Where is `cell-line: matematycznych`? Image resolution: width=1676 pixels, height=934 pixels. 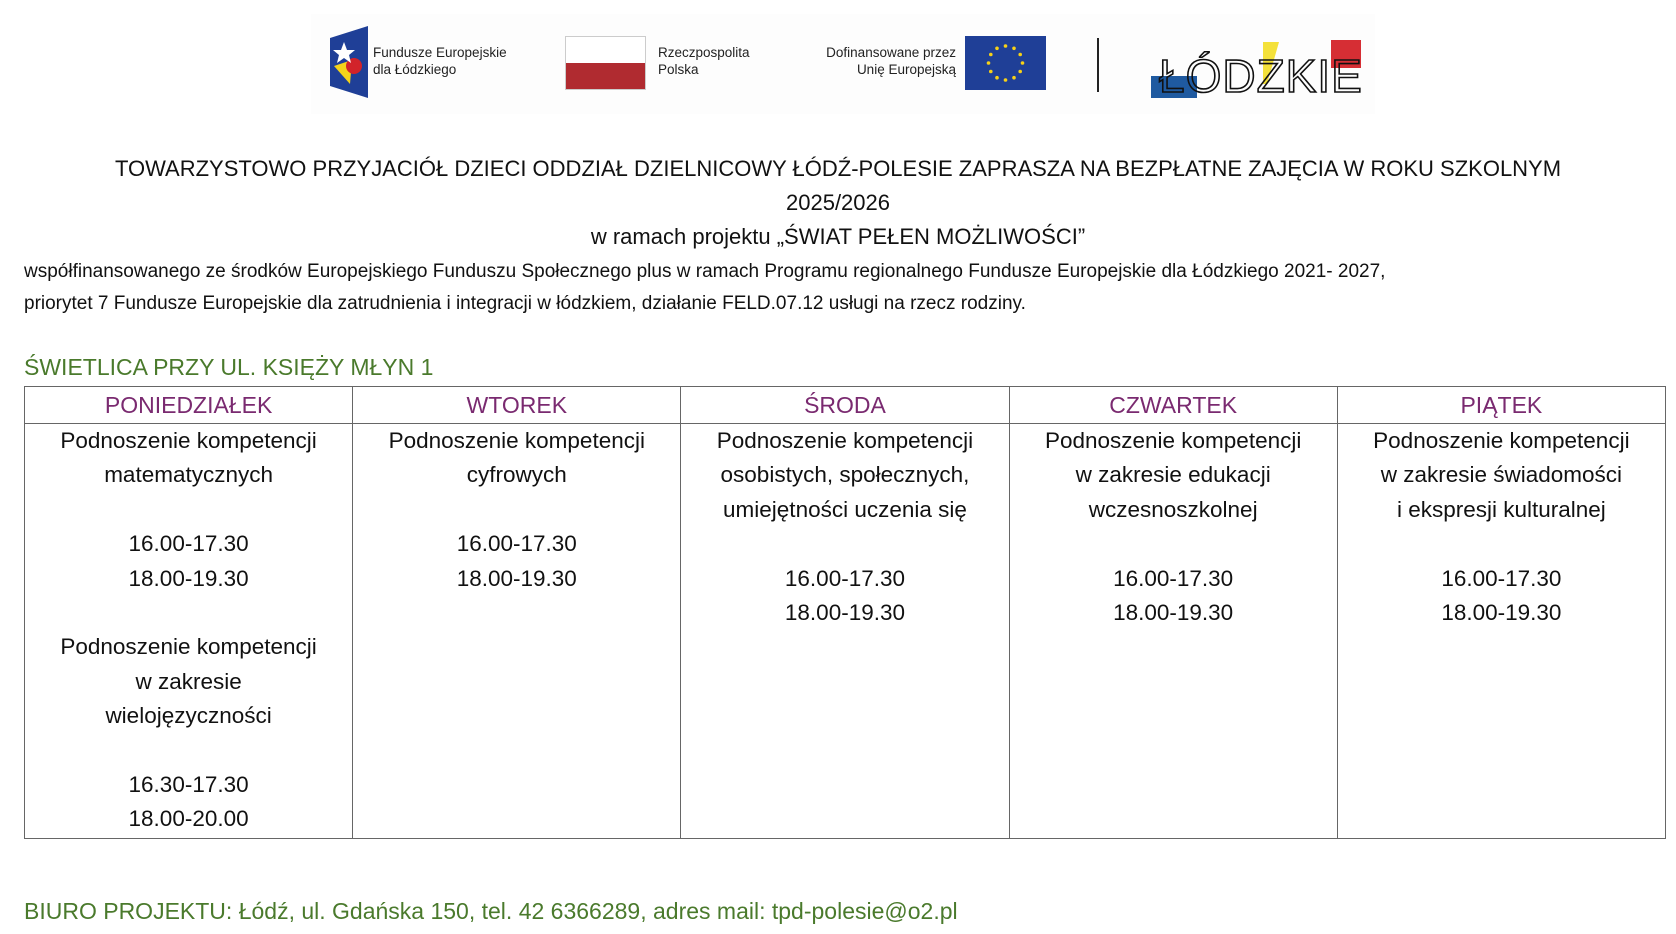 cell-line: matematycznych is located at coordinates (188, 475).